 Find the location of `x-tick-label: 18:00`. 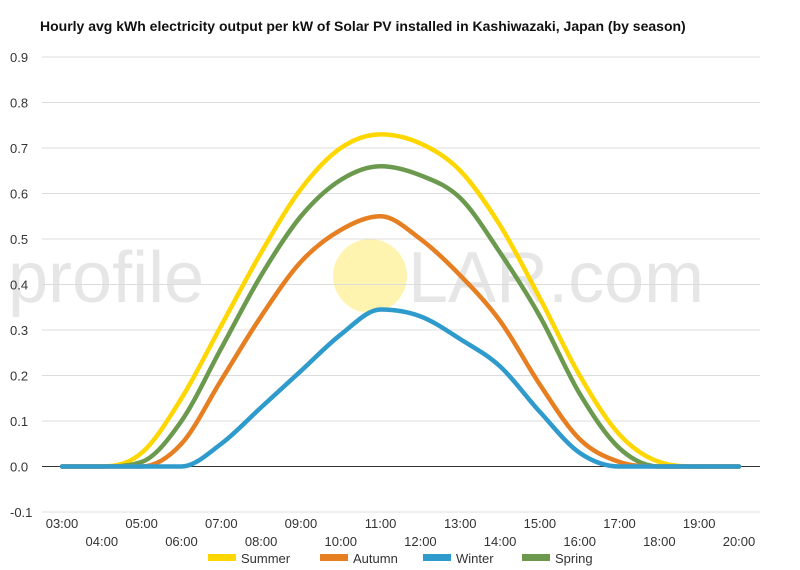

x-tick-label: 18:00 is located at coordinates (659, 541).